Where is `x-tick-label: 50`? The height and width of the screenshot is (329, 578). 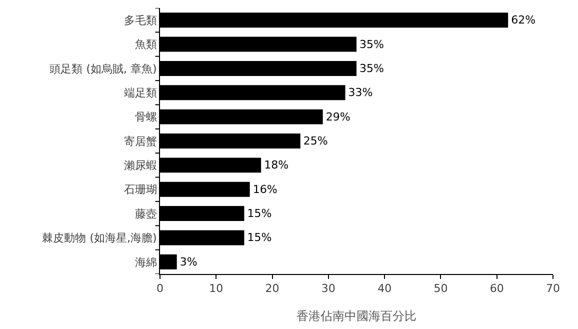 x-tick-label: 50 is located at coordinates (441, 289).